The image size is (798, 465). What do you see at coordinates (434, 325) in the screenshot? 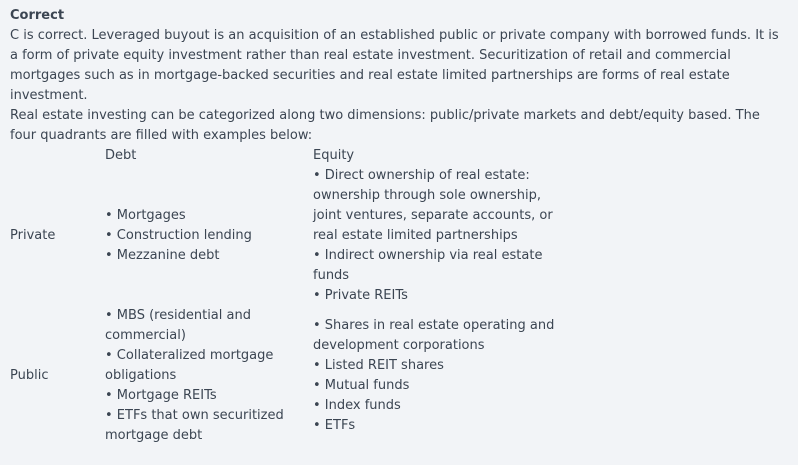
I see `list-item: • Shares in real estate operating and` at bounding box center [434, 325].